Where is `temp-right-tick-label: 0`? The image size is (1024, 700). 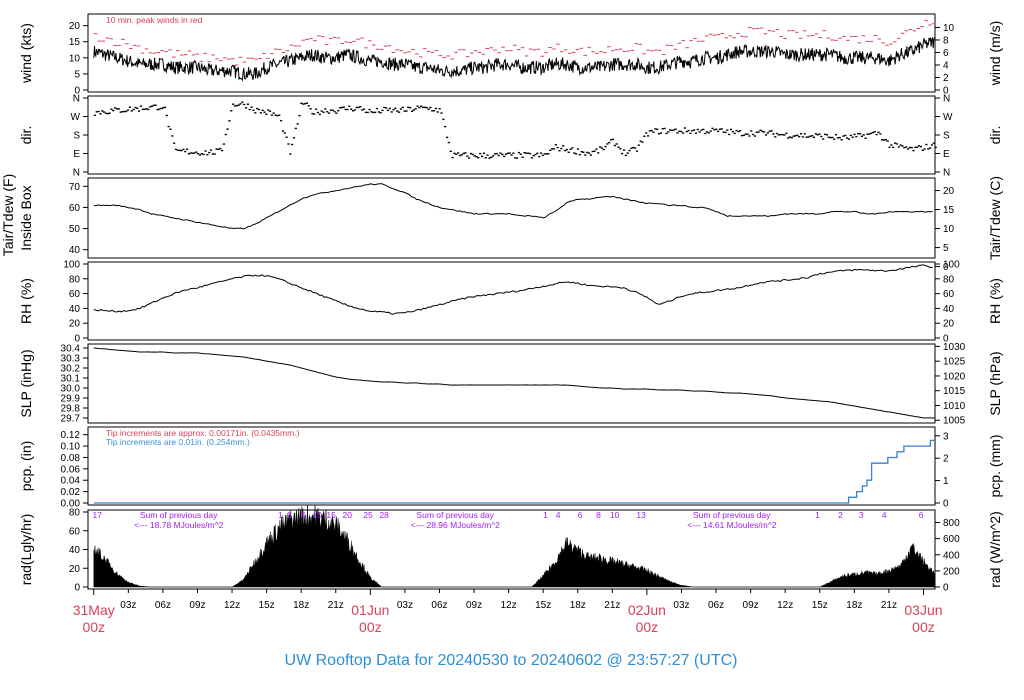
temp-right-tick-label: 0 is located at coordinates (946, 267).